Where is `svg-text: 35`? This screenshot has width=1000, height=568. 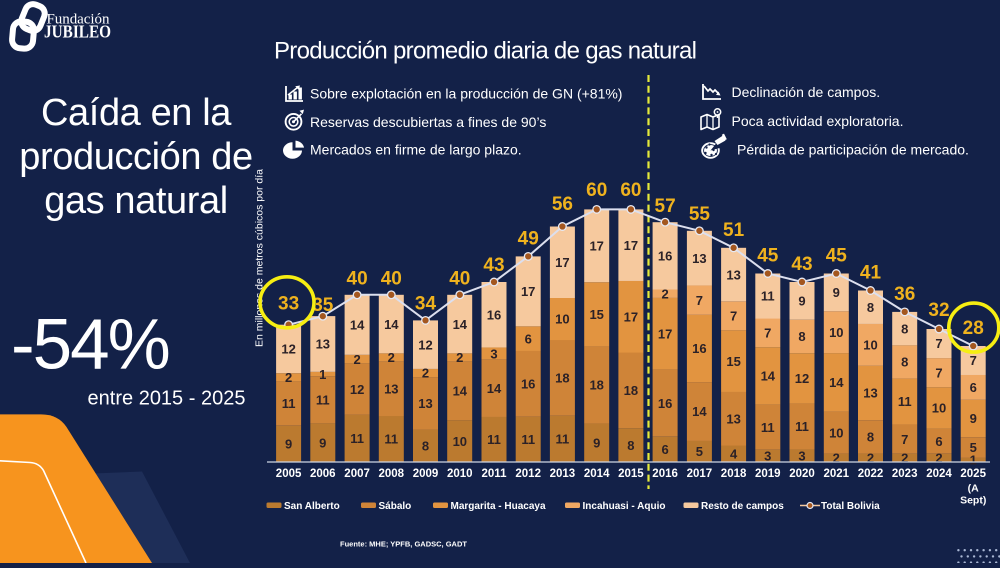 svg-text: 35 is located at coordinates (323, 305).